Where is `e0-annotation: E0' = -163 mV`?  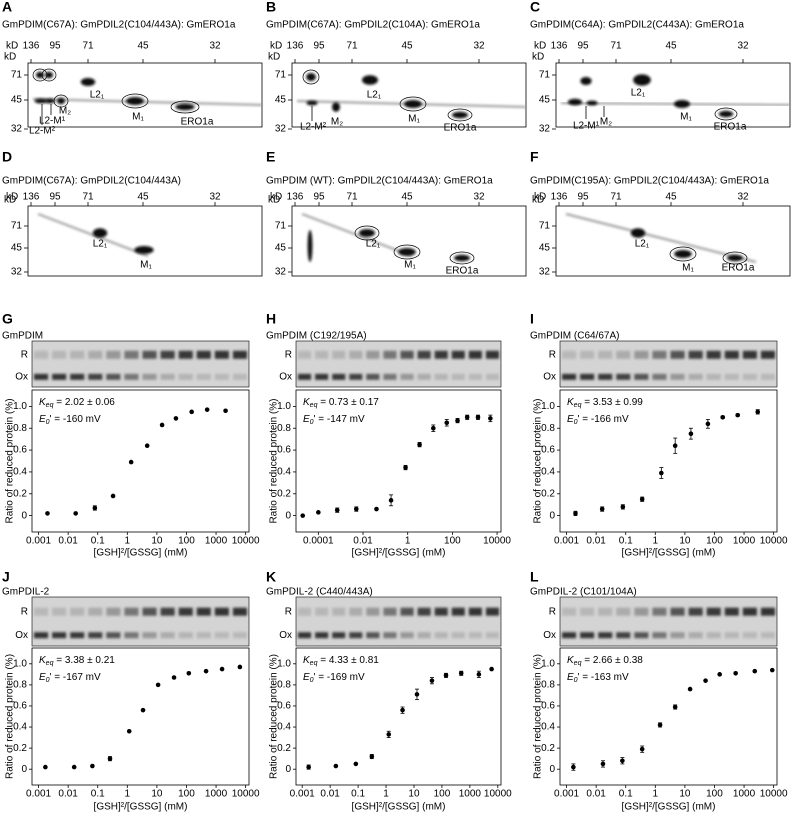 e0-annotation: E0' = -163 mV is located at coordinates (598, 678).